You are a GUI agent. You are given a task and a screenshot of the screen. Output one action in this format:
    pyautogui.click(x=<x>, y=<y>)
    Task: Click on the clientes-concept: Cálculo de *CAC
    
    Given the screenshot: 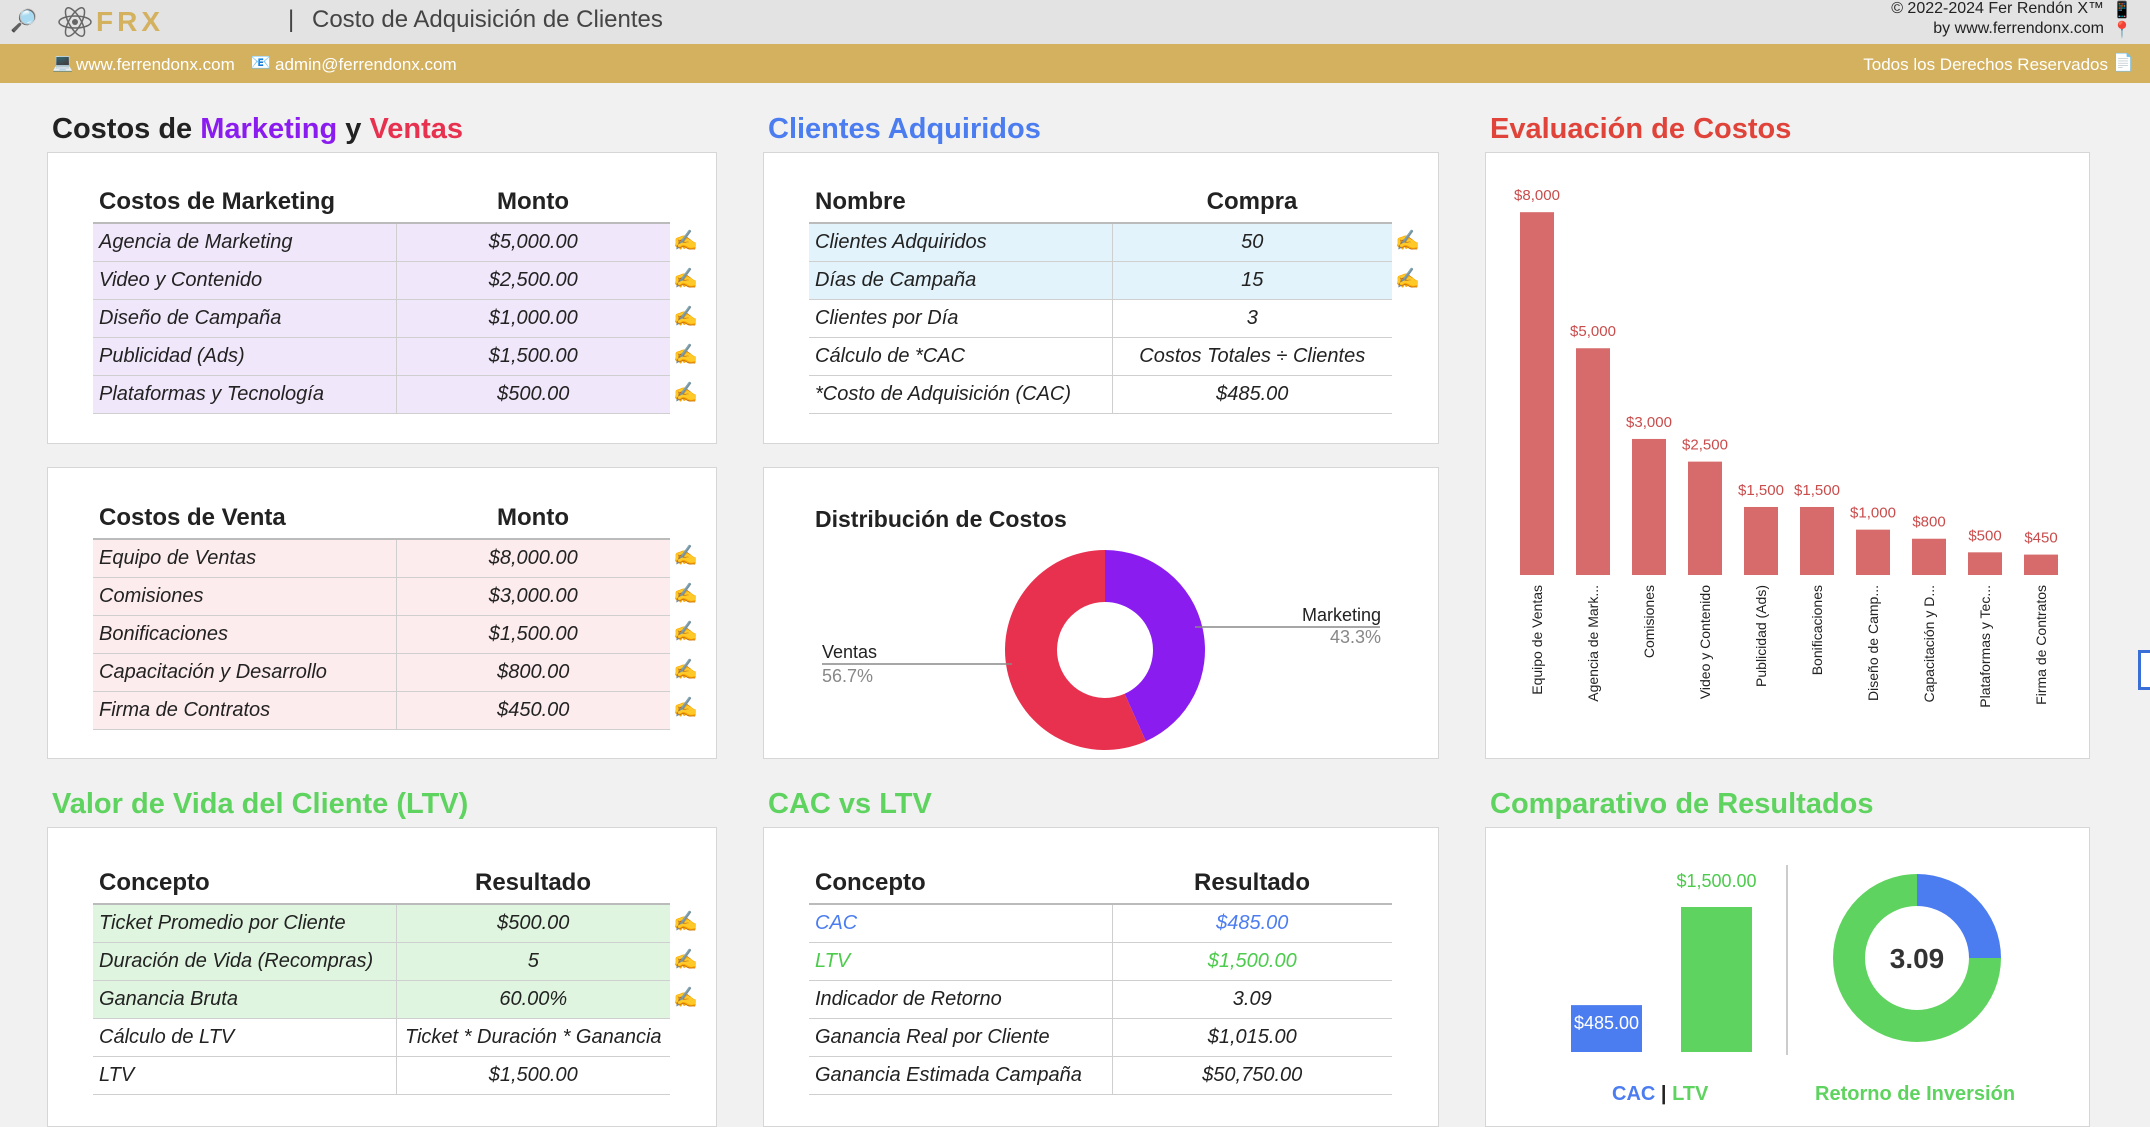 What is the action you would take?
    pyautogui.click(x=961, y=356)
    